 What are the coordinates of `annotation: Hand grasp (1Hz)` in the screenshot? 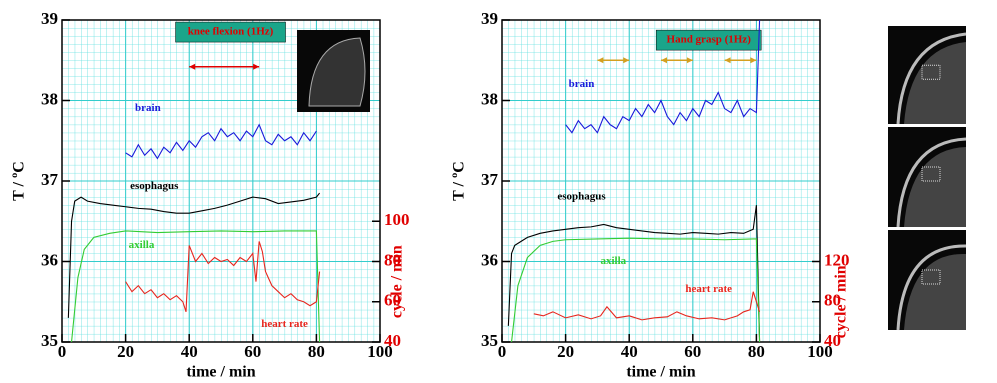 It's located at (709, 40).